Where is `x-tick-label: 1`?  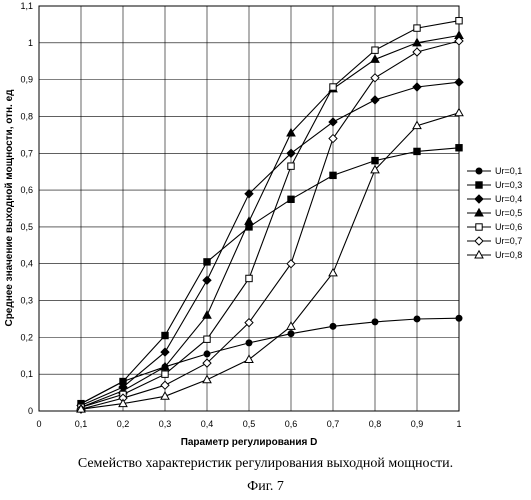
x-tick-label: 1 is located at coordinates (458, 424).